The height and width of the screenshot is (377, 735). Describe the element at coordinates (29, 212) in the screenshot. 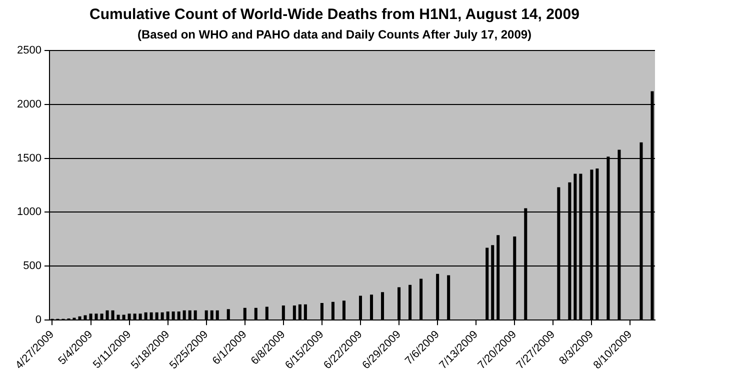

I see `y-tick-label: 1000` at that location.